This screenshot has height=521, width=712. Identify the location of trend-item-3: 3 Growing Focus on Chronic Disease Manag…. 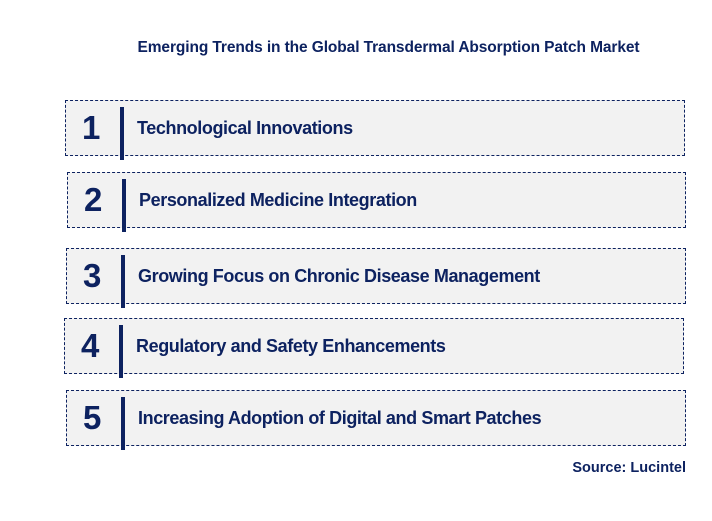
(376, 278).